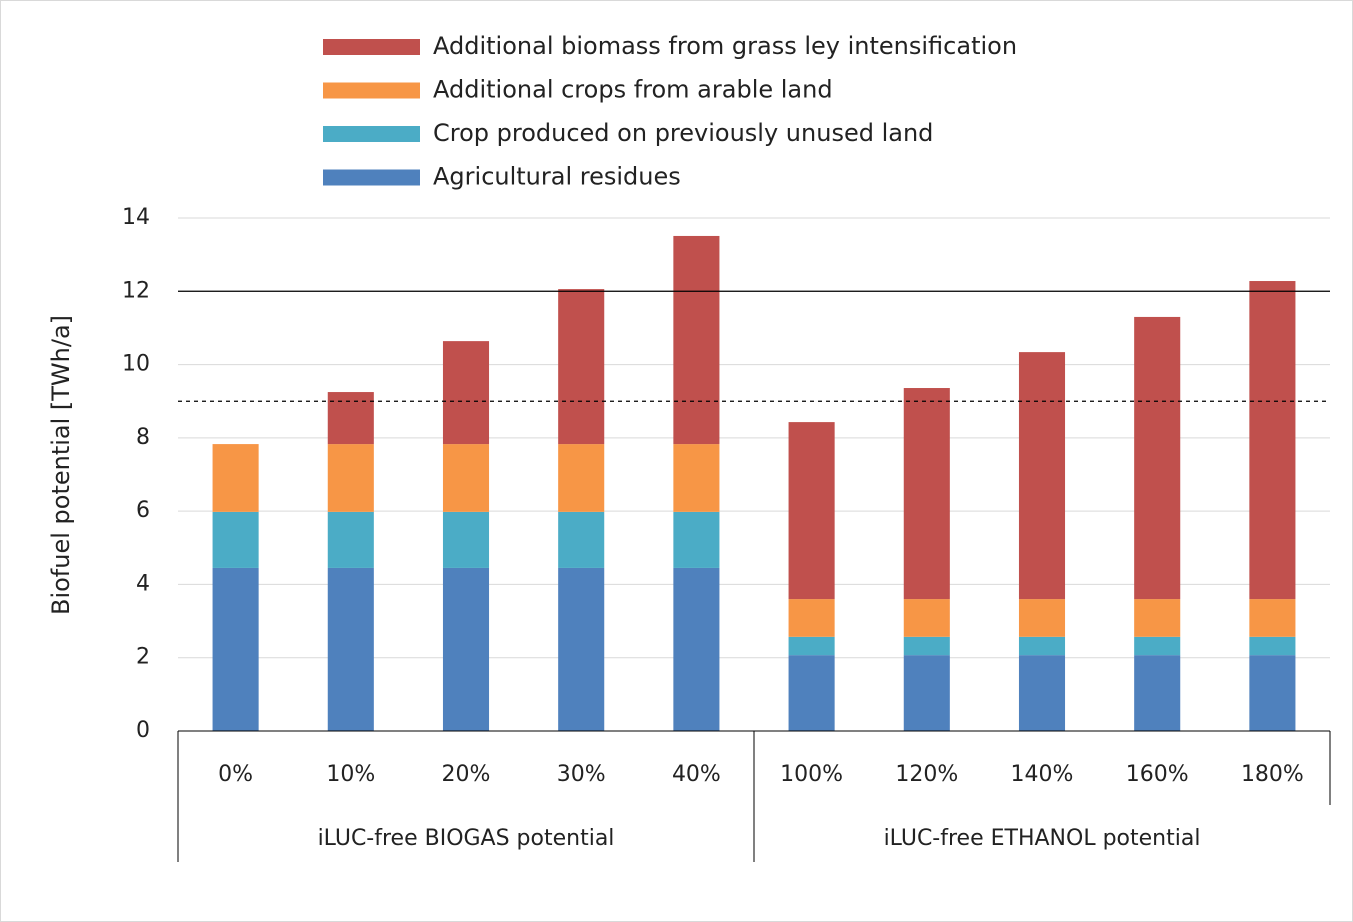 This screenshot has height=922, width=1353. What do you see at coordinates (136, 364) in the screenshot?
I see `y-tick-label: 10` at bounding box center [136, 364].